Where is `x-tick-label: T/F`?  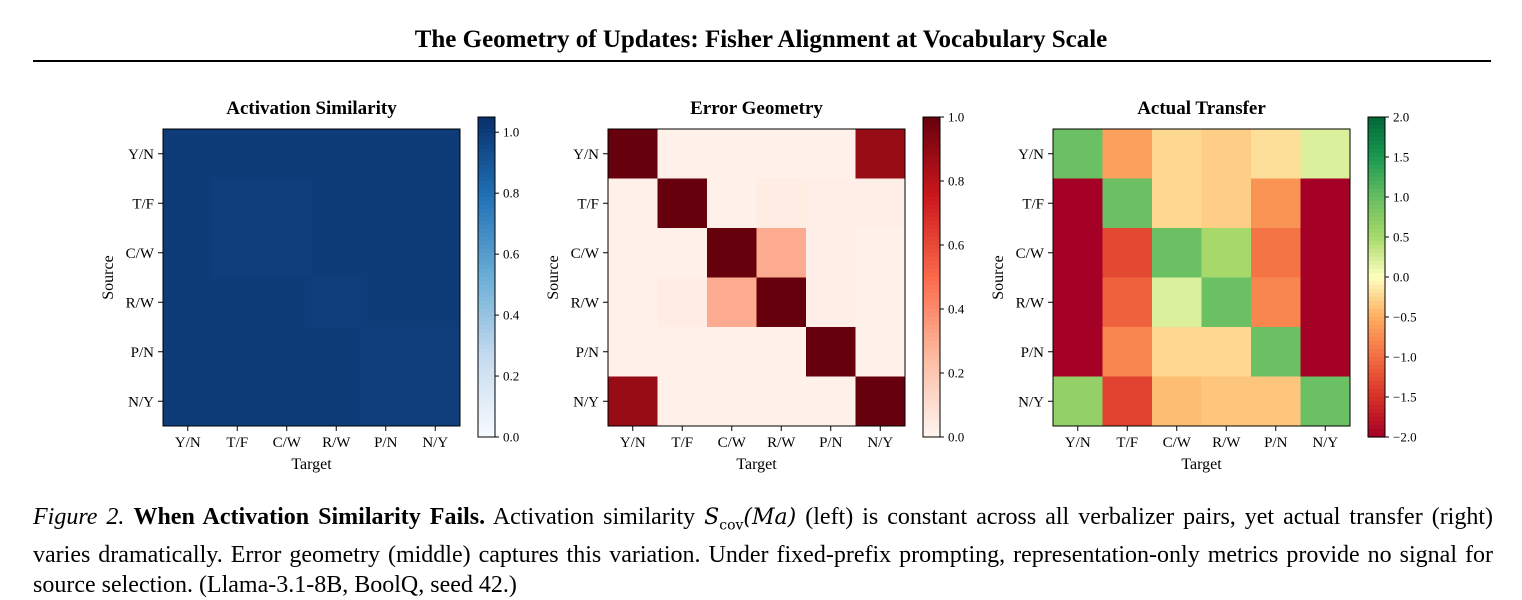 x-tick-label: T/F is located at coordinates (682, 443).